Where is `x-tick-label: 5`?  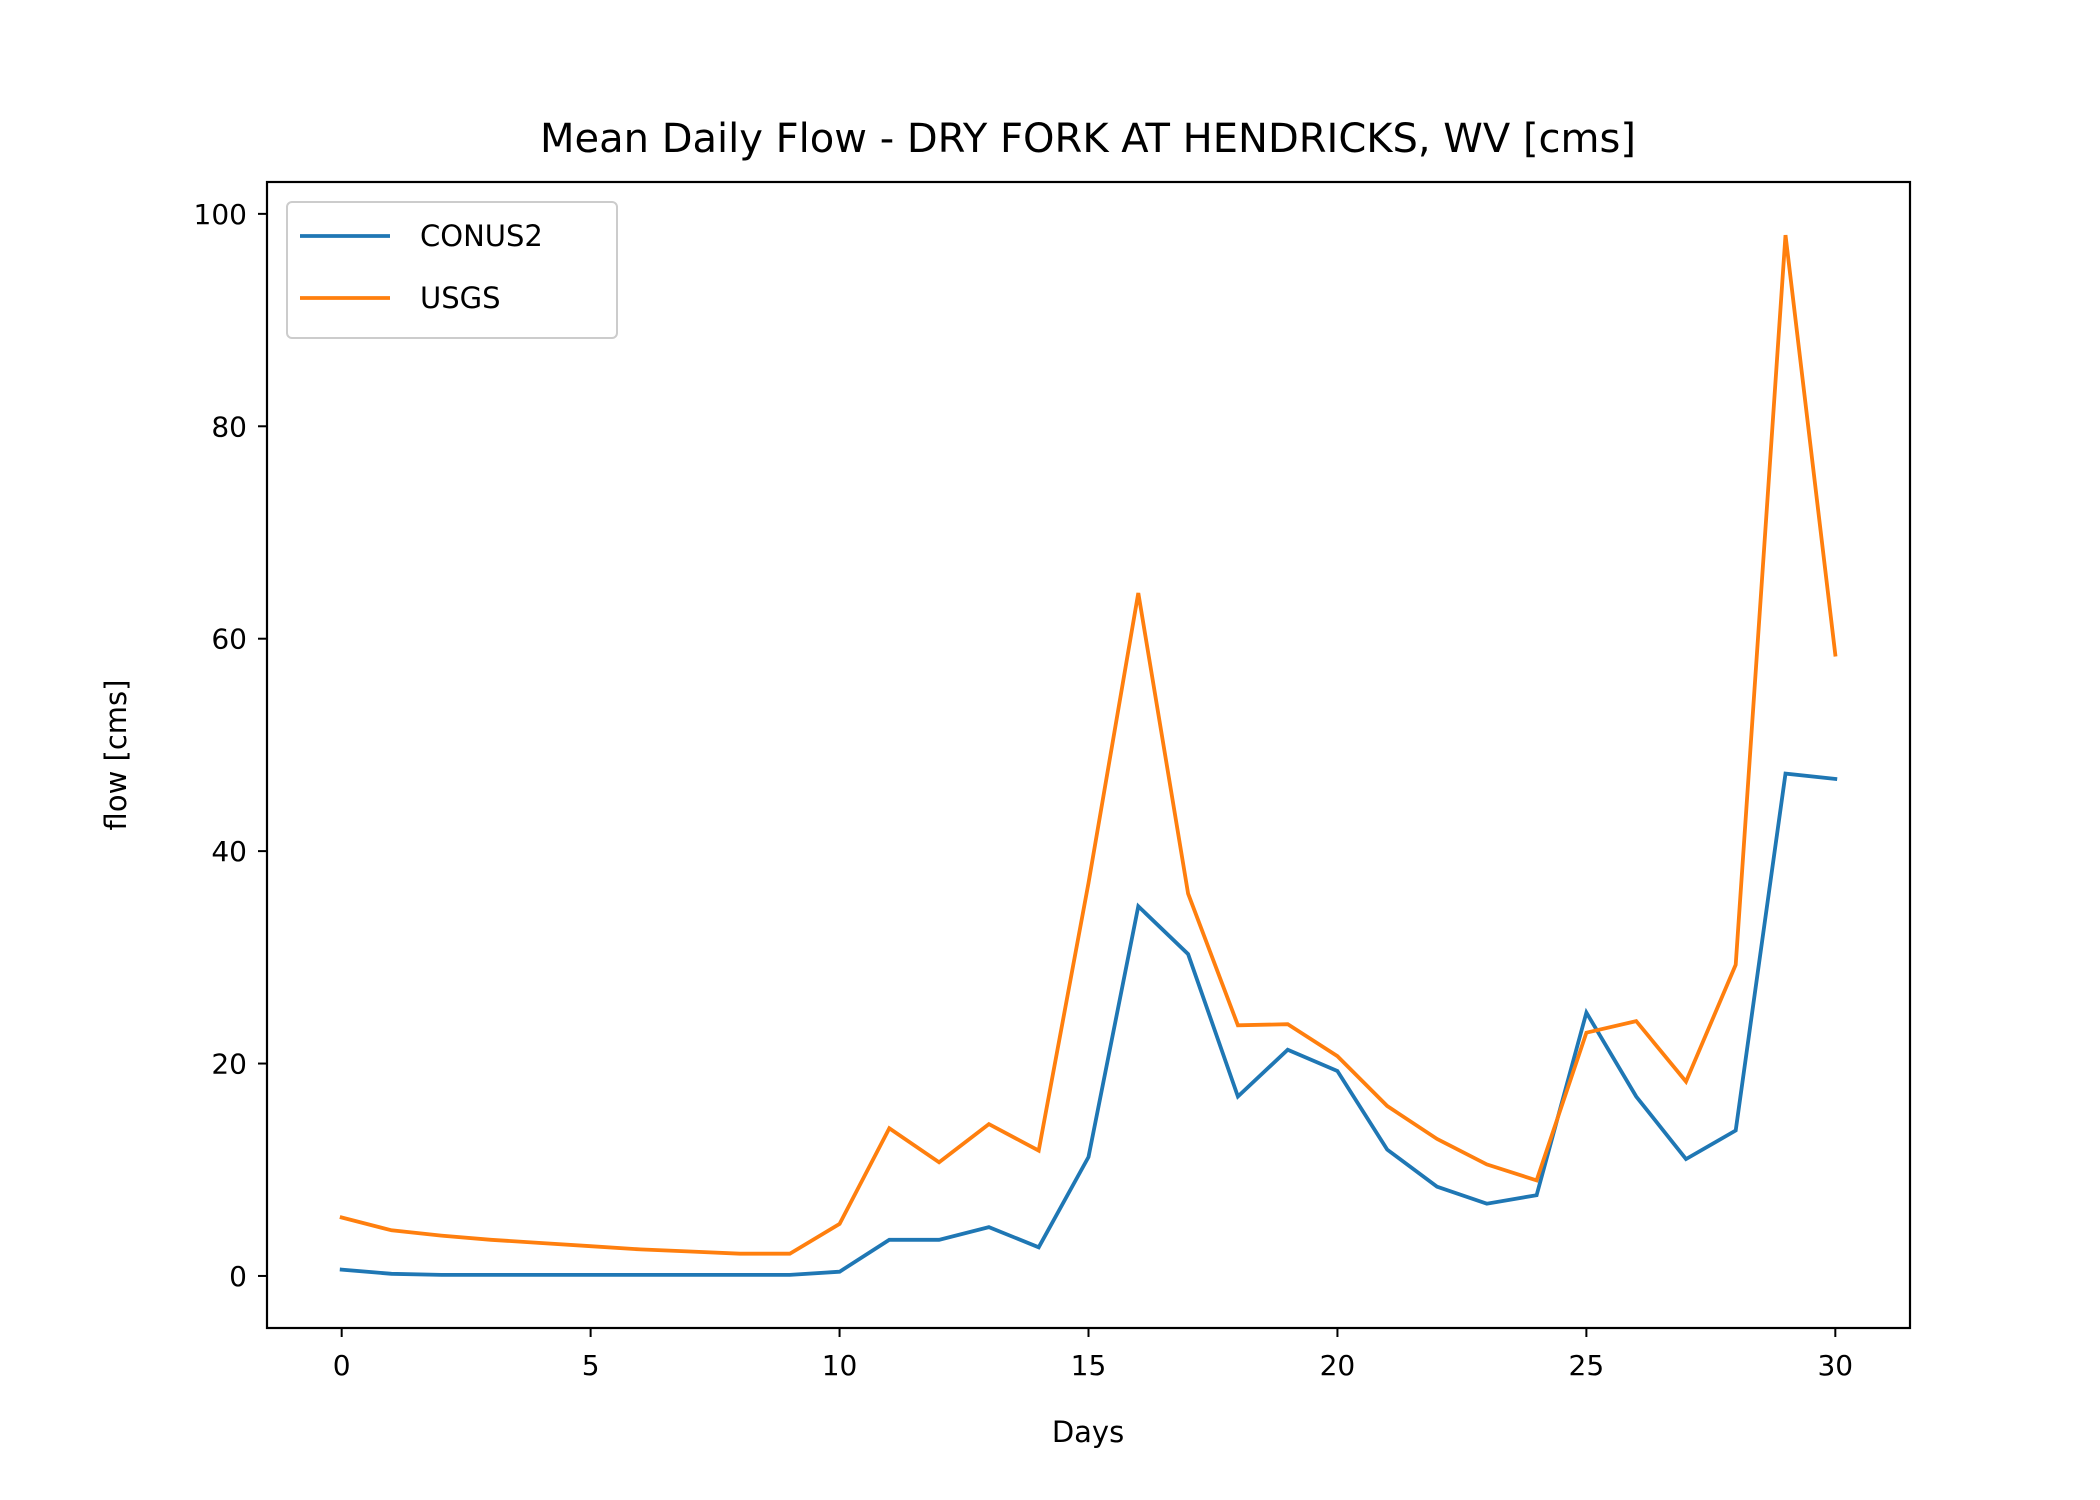 x-tick-label: 5 is located at coordinates (591, 1365).